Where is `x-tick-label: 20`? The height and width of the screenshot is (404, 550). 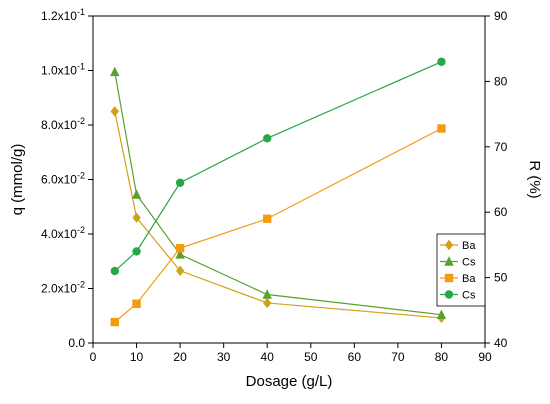
x-tick-label: 20 is located at coordinates (180, 357).